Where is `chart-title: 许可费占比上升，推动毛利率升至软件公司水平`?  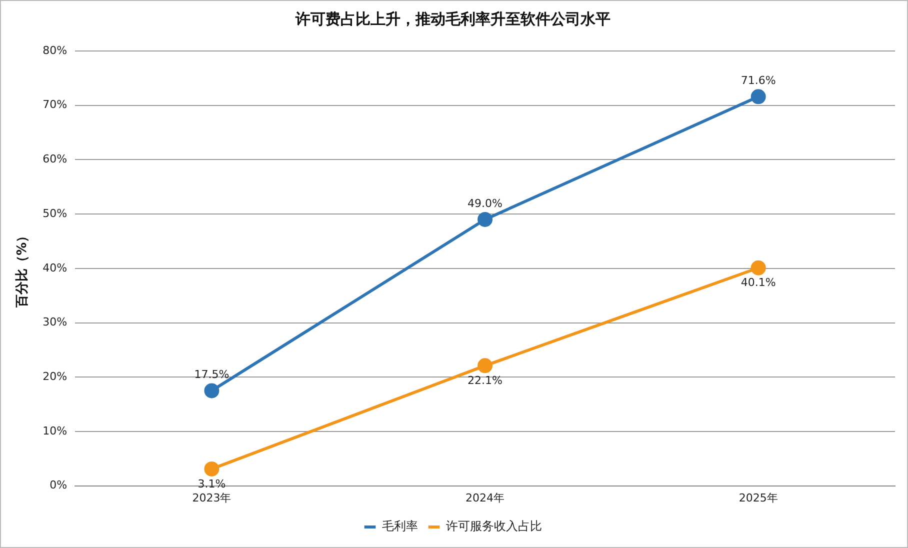 chart-title: 许可费占比上升，推动毛利率升至软件公司水平 is located at coordinates (452, 19).